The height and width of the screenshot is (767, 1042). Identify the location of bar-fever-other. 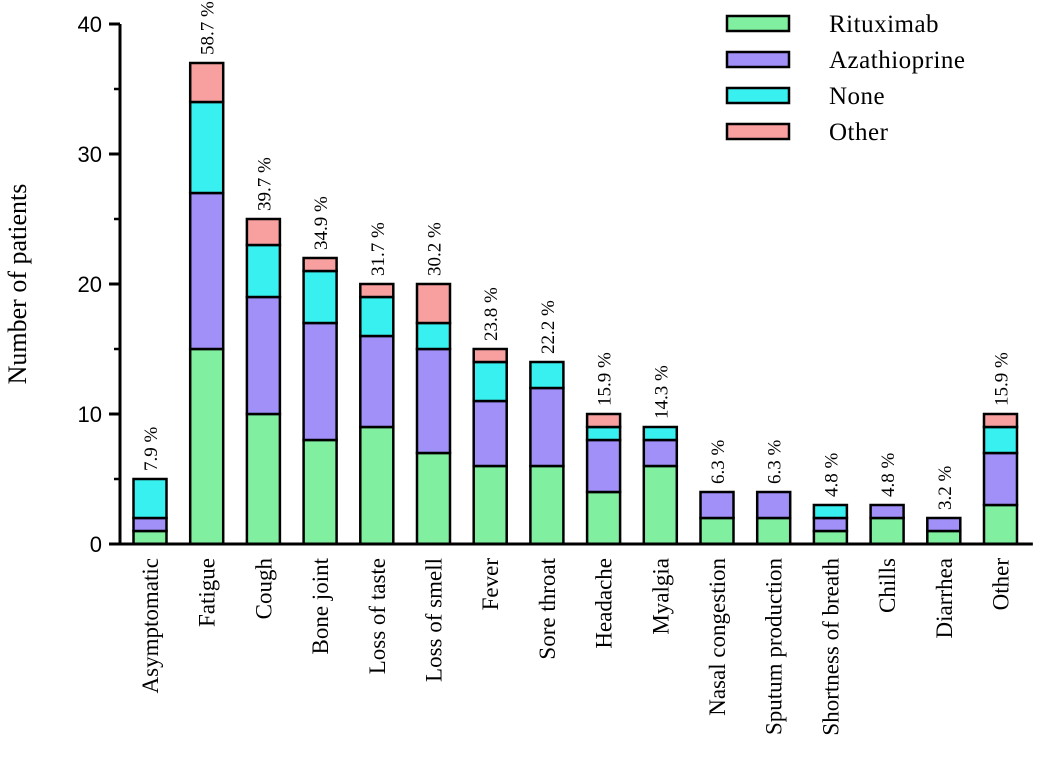
(490, 355).